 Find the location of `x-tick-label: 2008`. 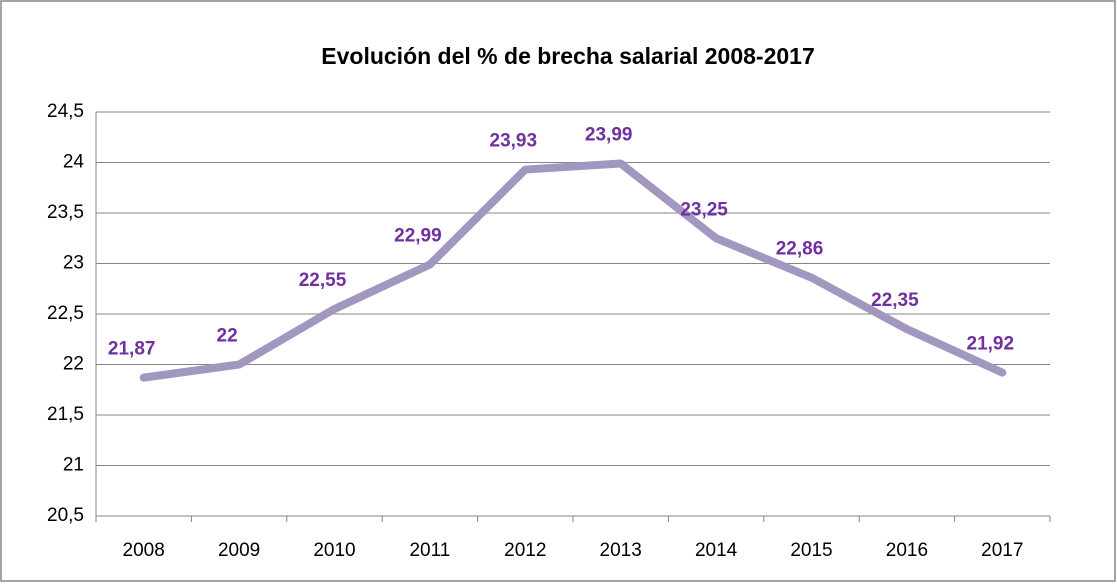

x-tick-label: 2008 is located at coordinates (144, 550).